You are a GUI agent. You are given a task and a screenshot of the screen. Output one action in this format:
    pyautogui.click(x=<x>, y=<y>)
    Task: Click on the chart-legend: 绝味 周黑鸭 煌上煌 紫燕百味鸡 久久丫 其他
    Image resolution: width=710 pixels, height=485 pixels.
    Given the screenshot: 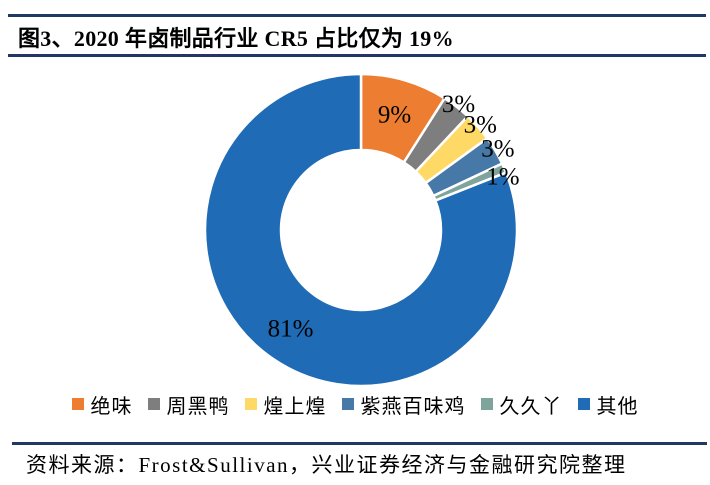 What is the action you would take?
    pyautogui.click(x=355, y=404)
    